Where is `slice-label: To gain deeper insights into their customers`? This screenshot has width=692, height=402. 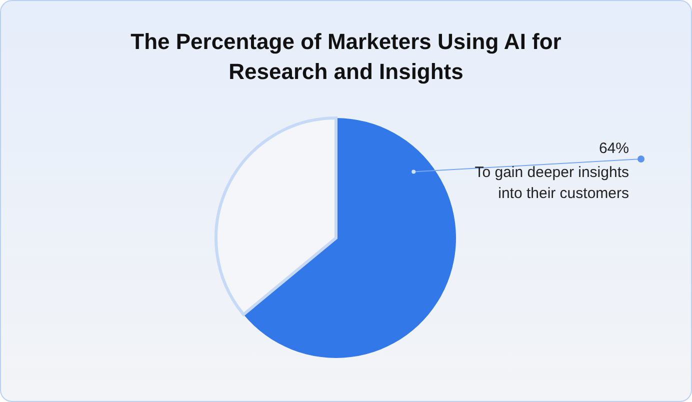 slice-label: To gain deeper insights into their customers is located at coordinates (551, 183).